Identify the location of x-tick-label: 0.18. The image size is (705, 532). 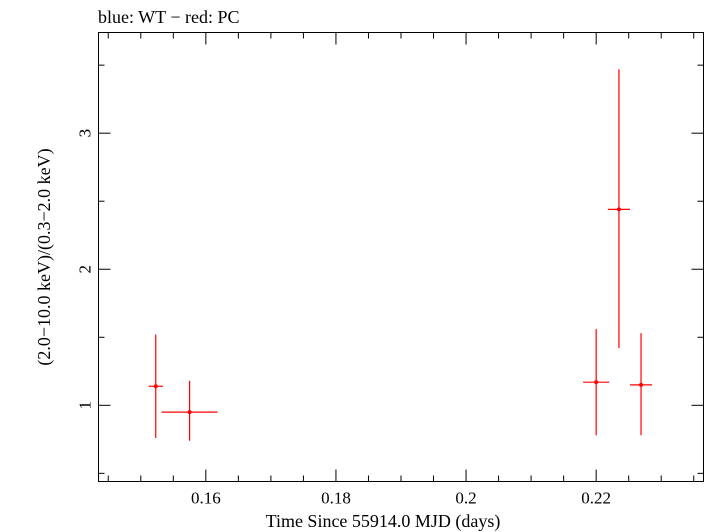
(336, 498).